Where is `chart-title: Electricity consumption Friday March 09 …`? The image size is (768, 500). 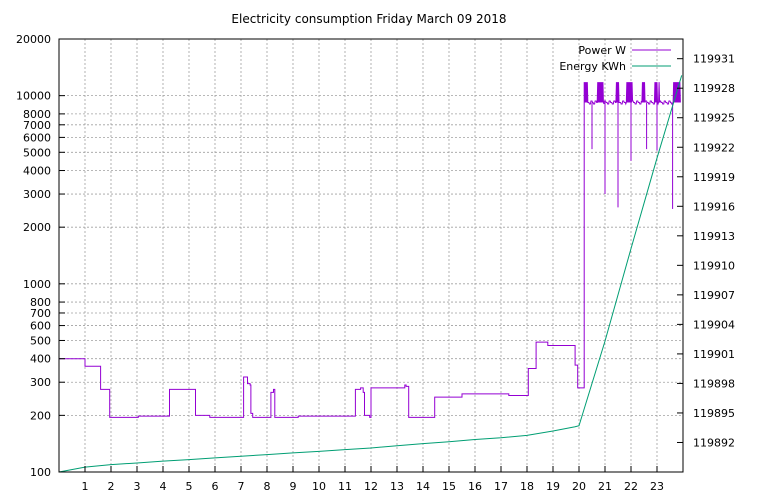 chart-title: Electricity consumption Friday March 09 … is located at coordinates (368, 19).